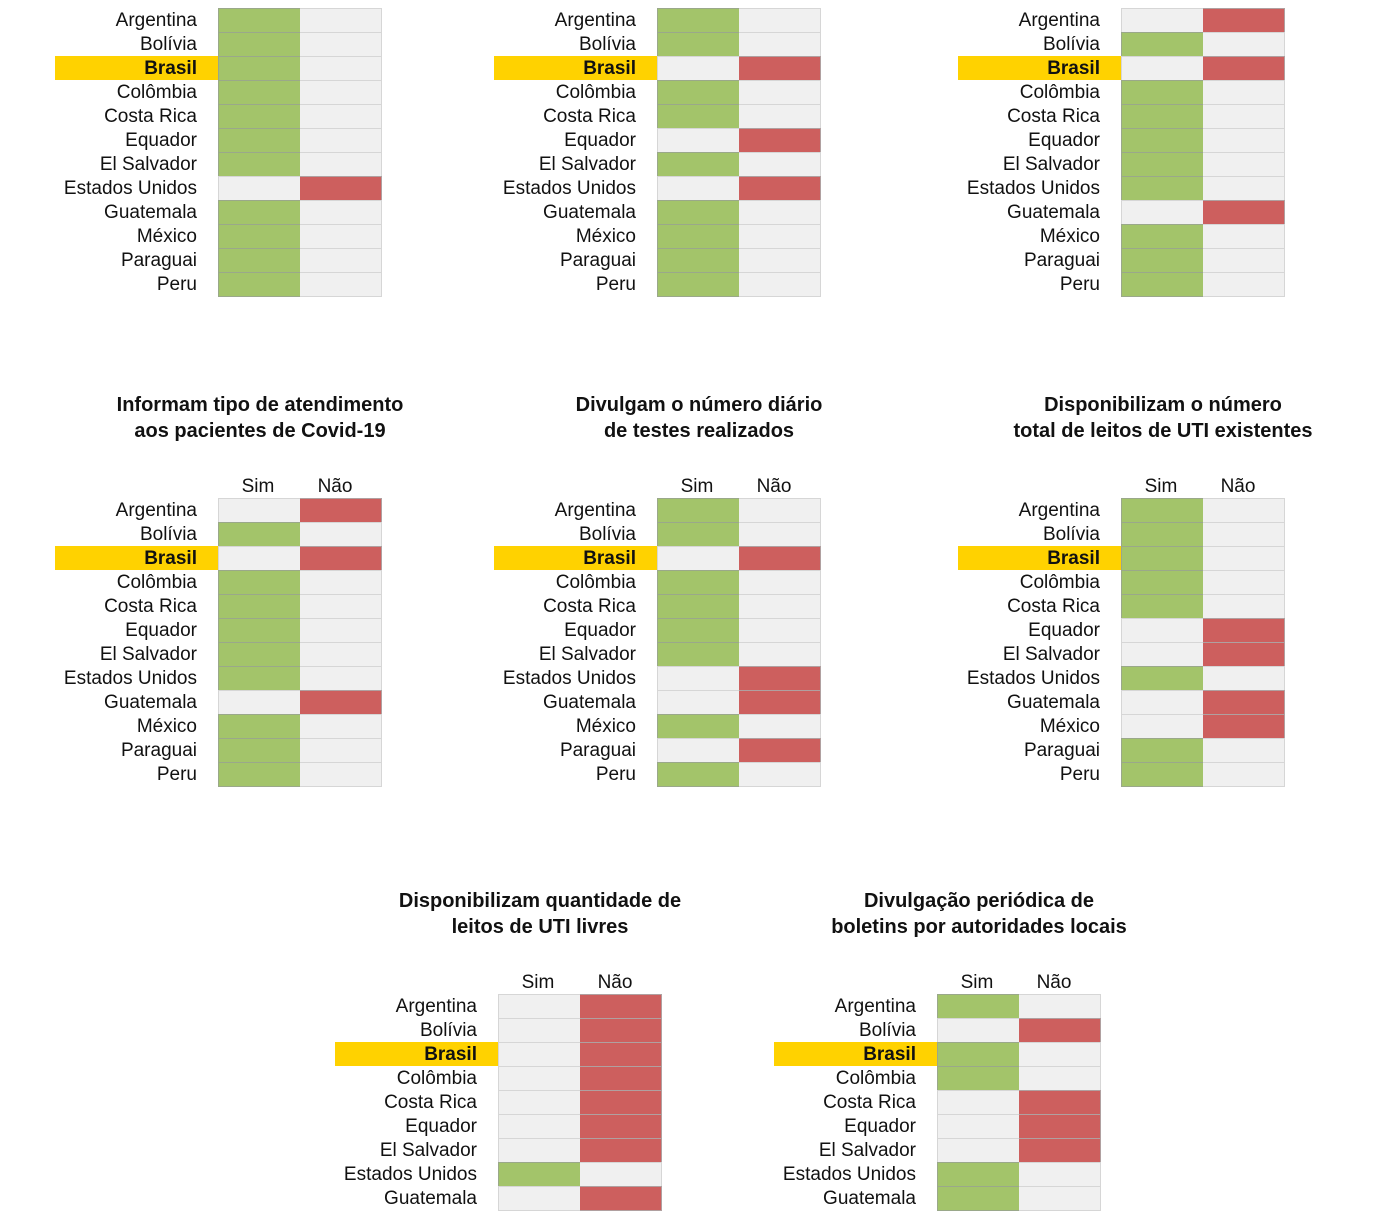 This screenshot has width=1400, height=1211. What do you see at coordinates (530, 1102) in the screenshot?
I see `country-row: Costa Rica` at bounding box center [530, 1102].